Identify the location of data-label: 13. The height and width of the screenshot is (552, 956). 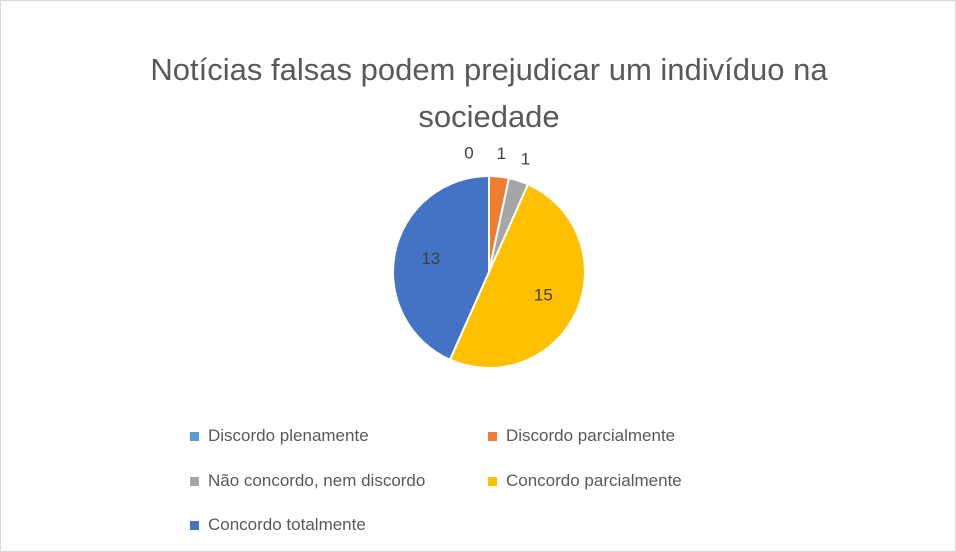
(430, 258).